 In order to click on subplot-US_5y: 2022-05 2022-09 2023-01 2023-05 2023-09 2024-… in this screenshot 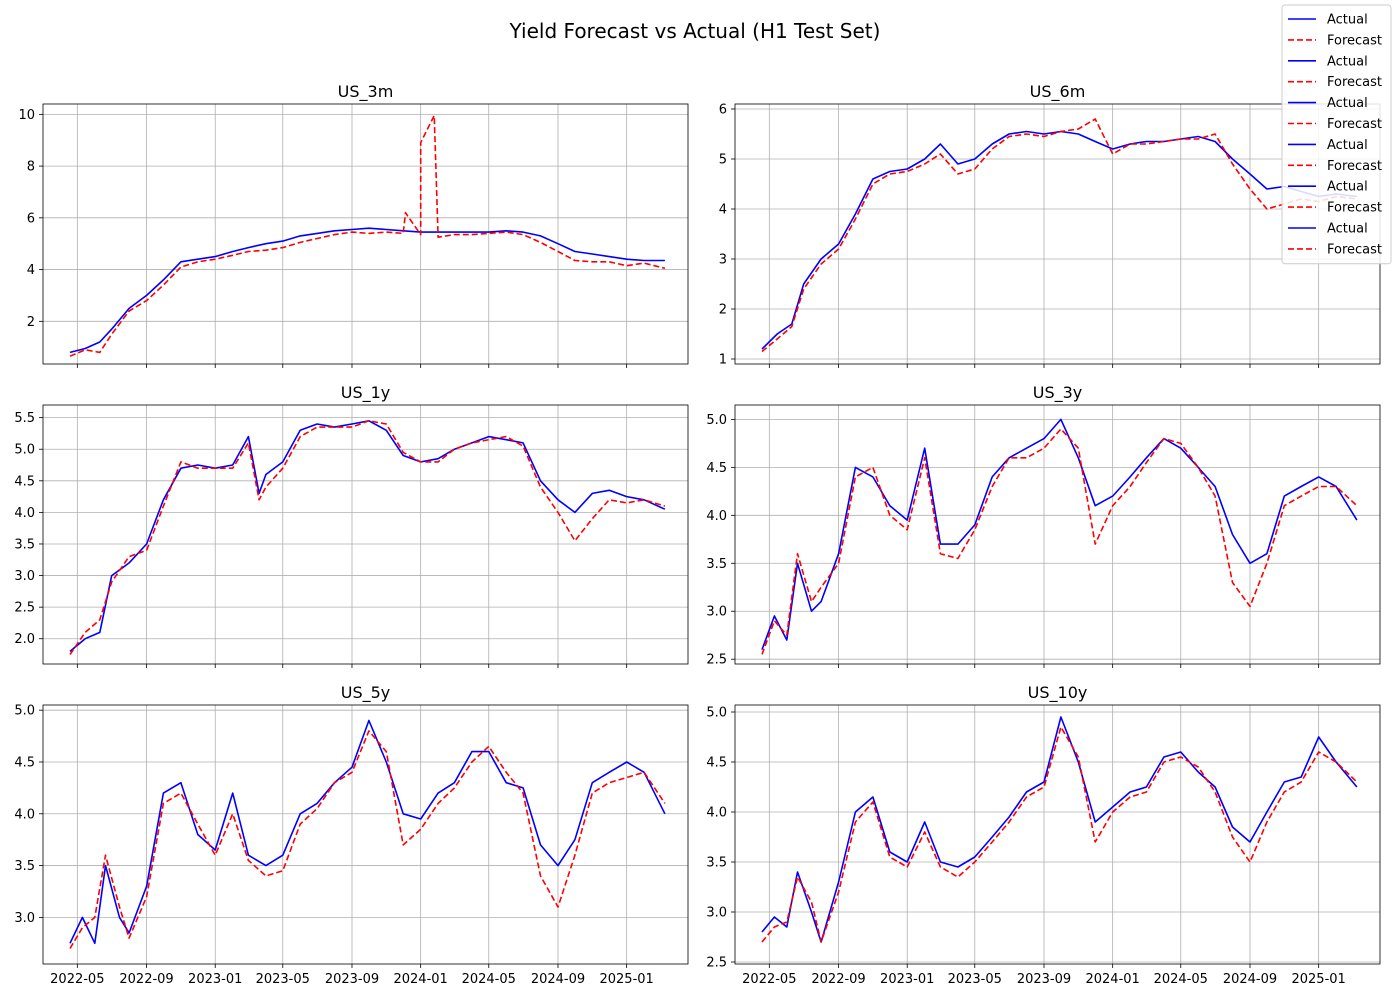, I will do `click(351, 835)`.